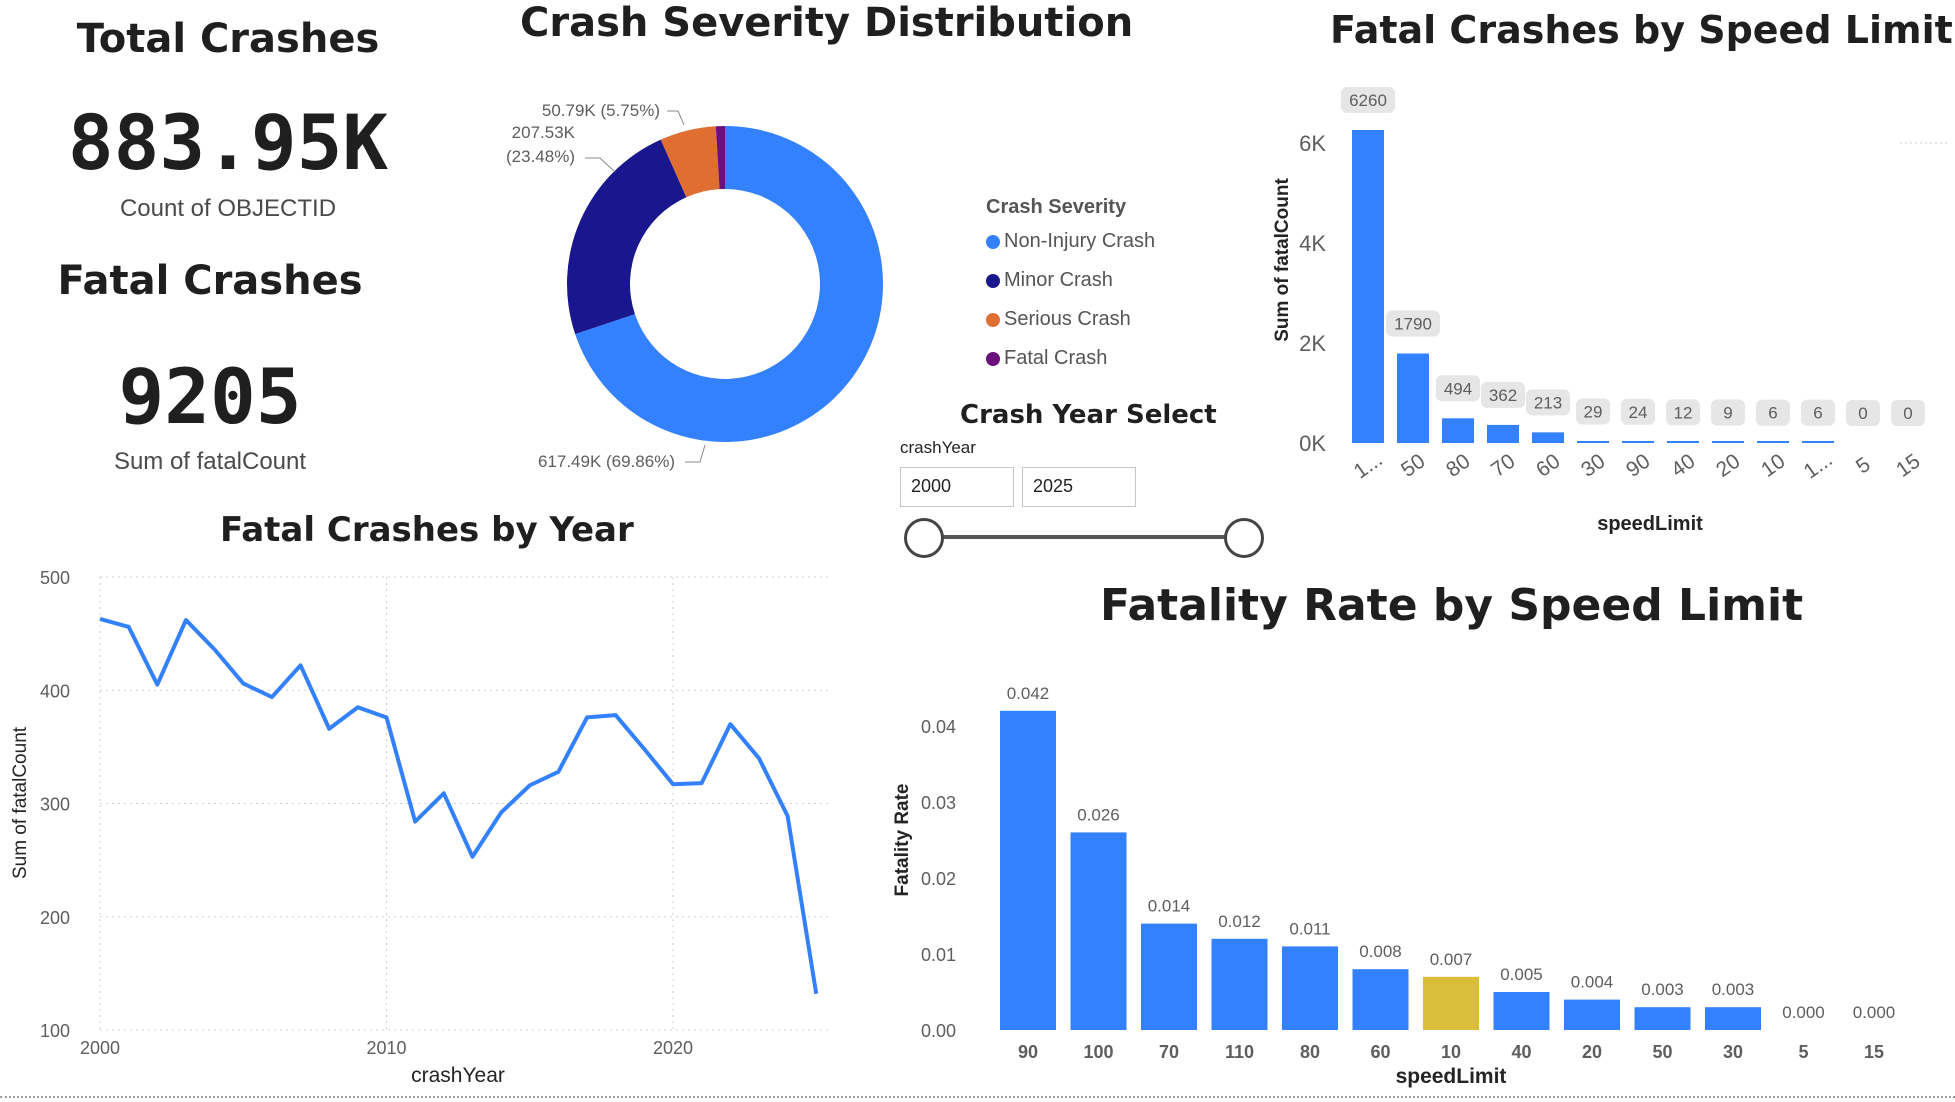 The width and height of the screenshot is (1955, 1102). Describe the element at coordinates (1239, 921) in the screenshot. I see `data-label: 0.012` at that location.